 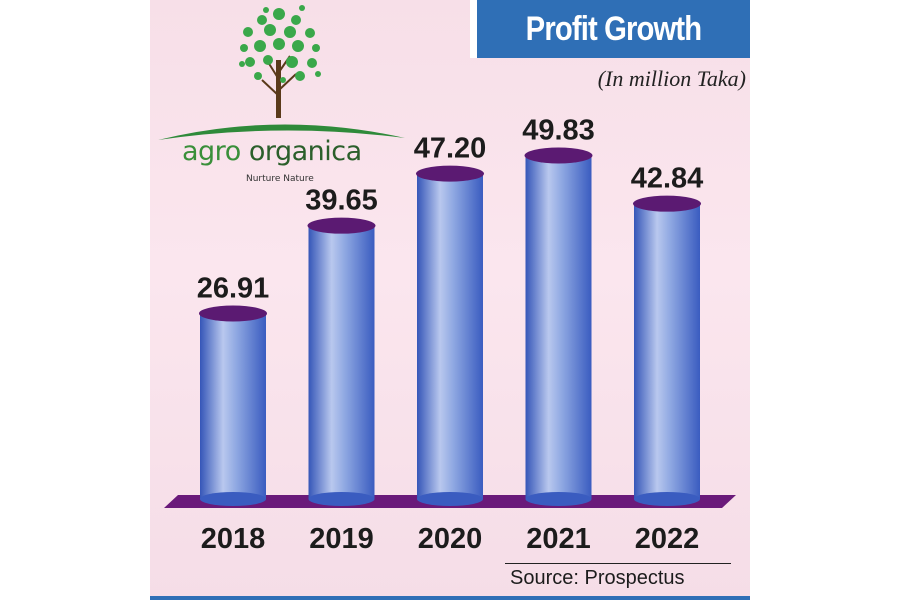 I want to click on source-note: Source: Prospectus, so click(x=597, y=578).